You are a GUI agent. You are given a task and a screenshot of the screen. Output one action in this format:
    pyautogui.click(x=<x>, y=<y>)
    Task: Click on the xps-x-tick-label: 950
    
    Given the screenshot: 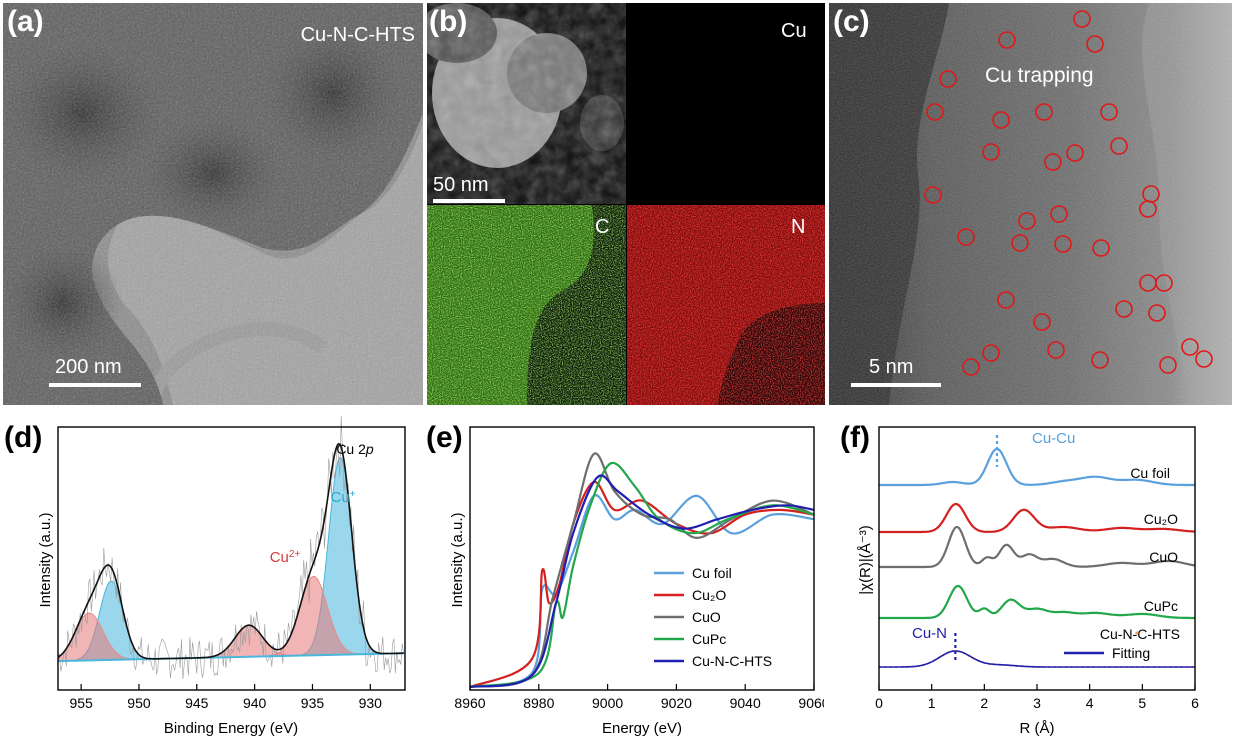 What is the action you would take?
    pyautogui.click(x=139, y=703)
    